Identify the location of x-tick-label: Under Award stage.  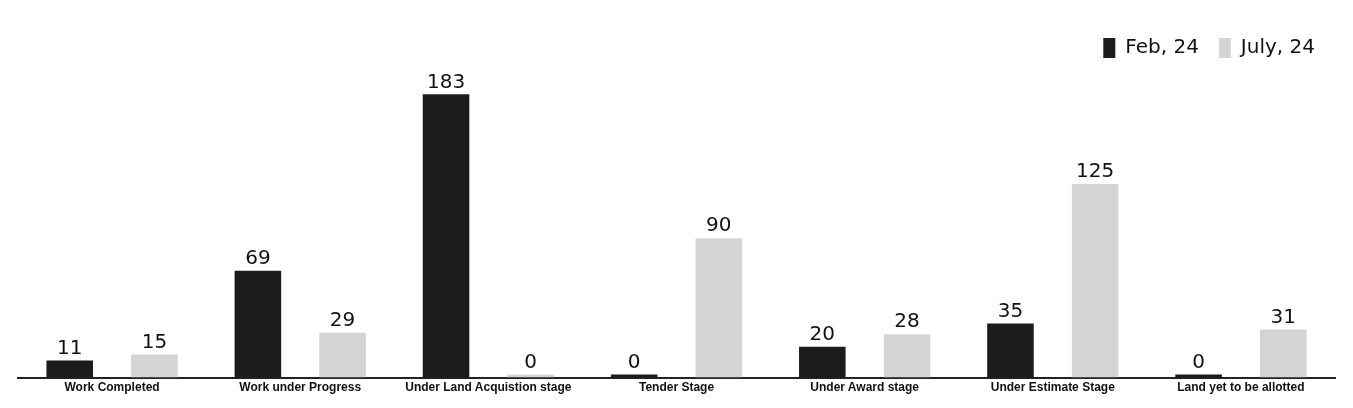
(865, 387).